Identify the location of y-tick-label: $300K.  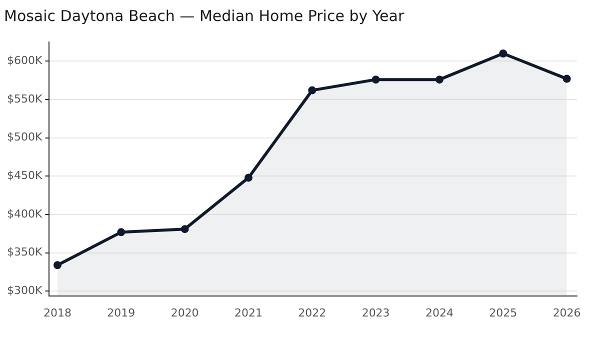
(24, 291).